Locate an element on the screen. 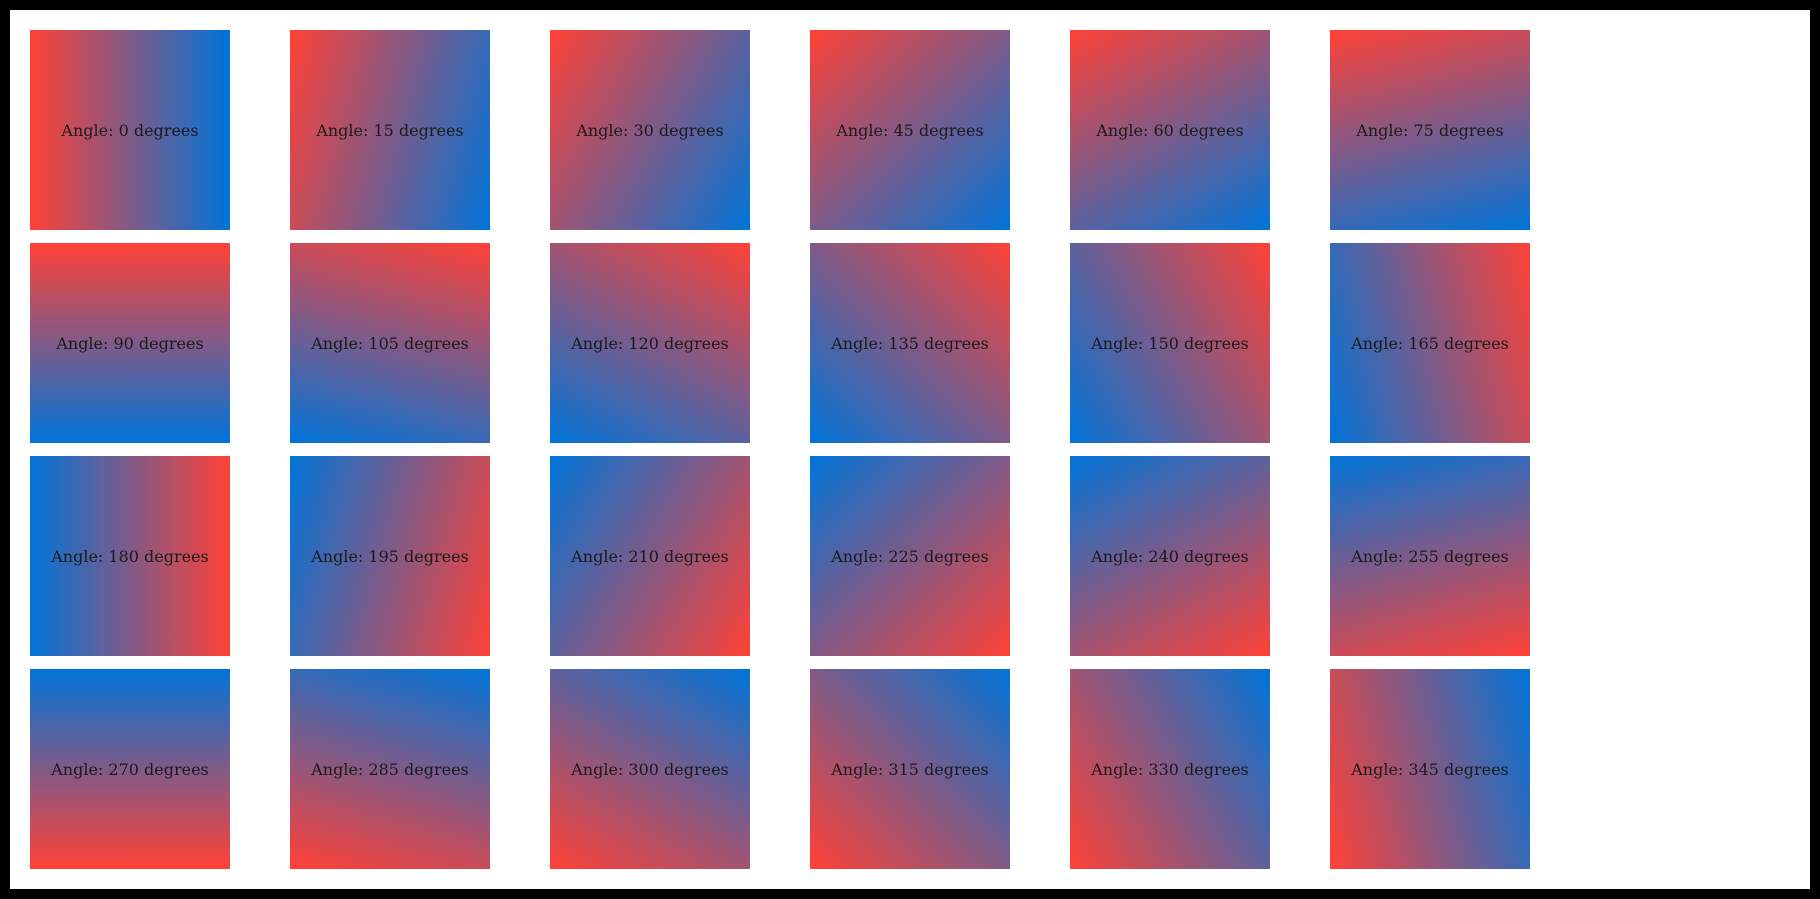 The width and height of the screenshot is (1820, 899). gradient-tile: Angle: 285 degrees is located at coordinates (390, 769).